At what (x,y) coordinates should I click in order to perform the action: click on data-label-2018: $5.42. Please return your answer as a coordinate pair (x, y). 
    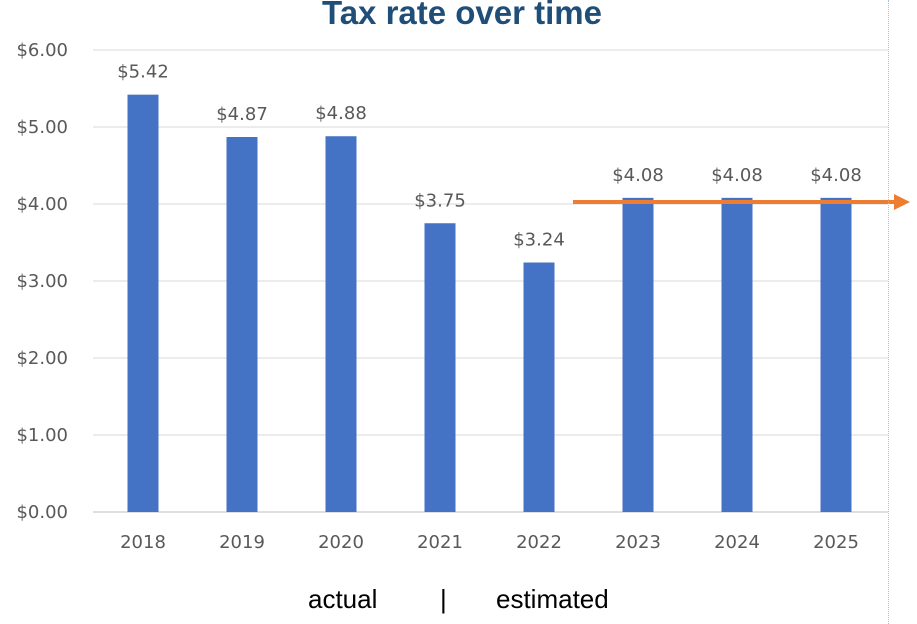
    Looking at the image, I should click on (143, 72).